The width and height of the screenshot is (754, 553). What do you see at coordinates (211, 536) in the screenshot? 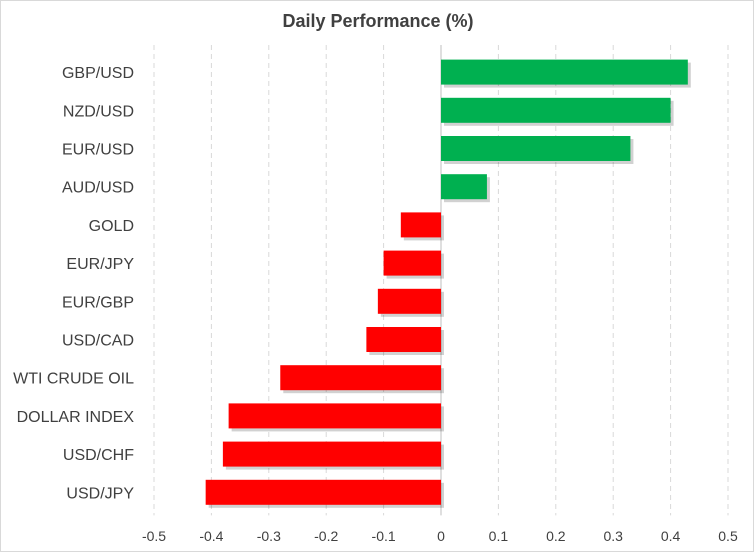
I see `x-tick-label: -0.4` at bounding box center [211, 536].